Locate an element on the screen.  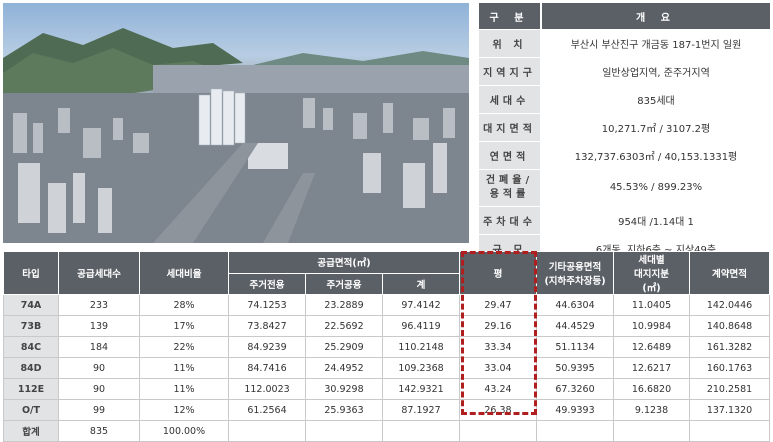
cell-type: 73B is located at coordinates (31, 326).